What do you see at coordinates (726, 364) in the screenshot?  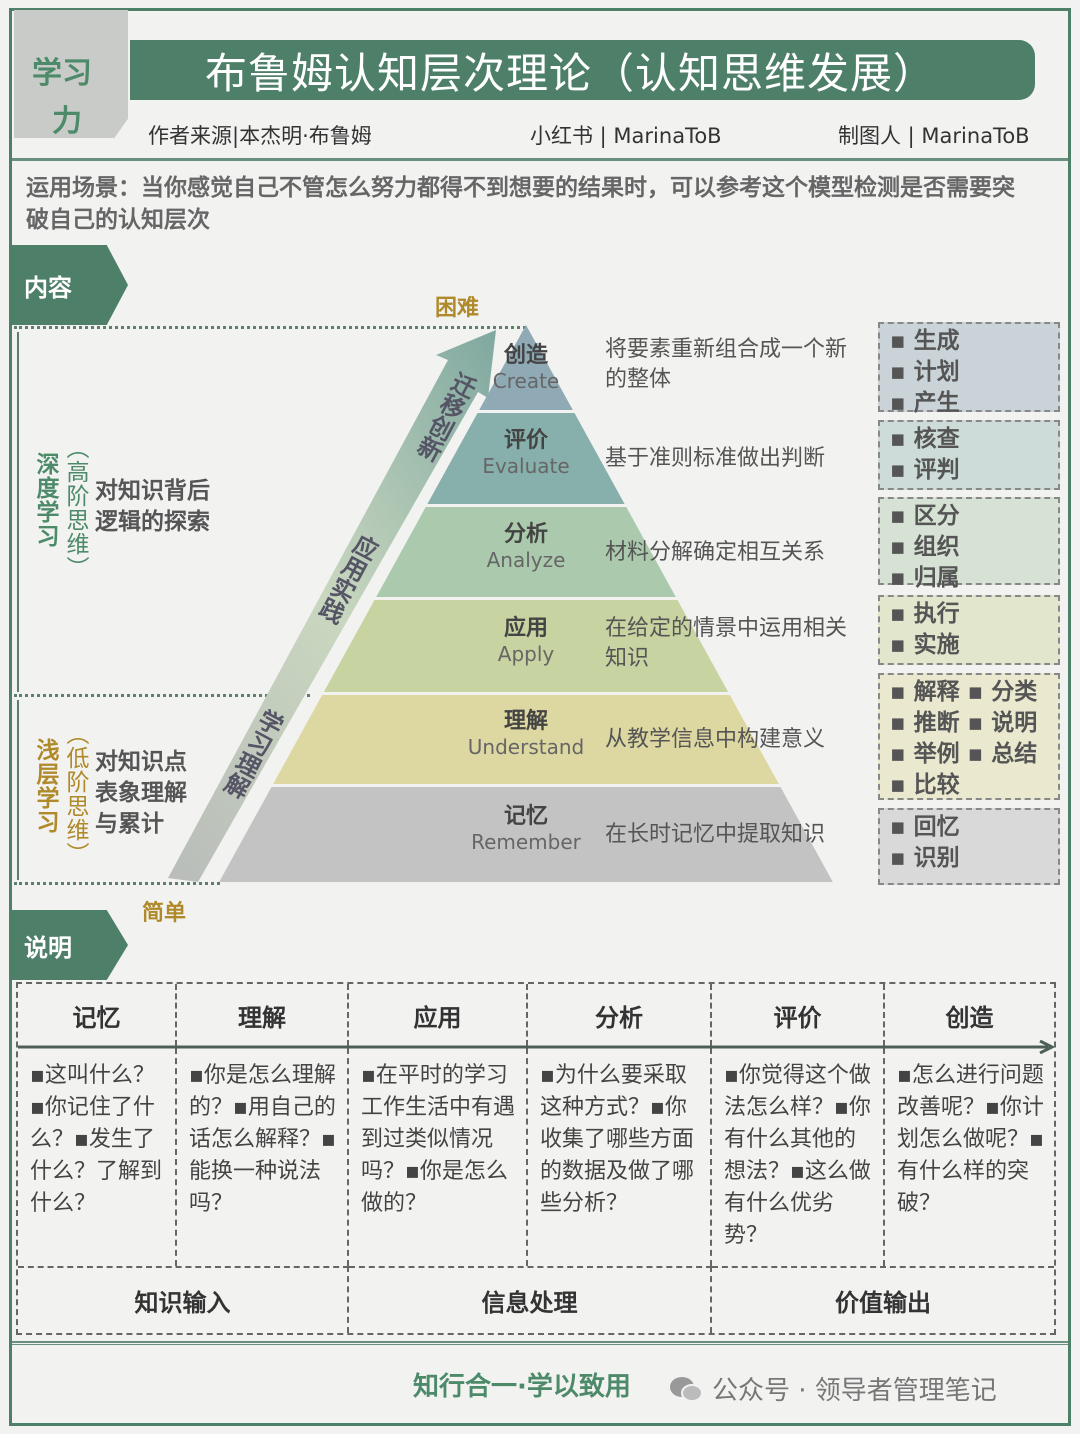 I see `level-description: 将要素重新组合成一个新的整体` at bounding box center [726, 364].